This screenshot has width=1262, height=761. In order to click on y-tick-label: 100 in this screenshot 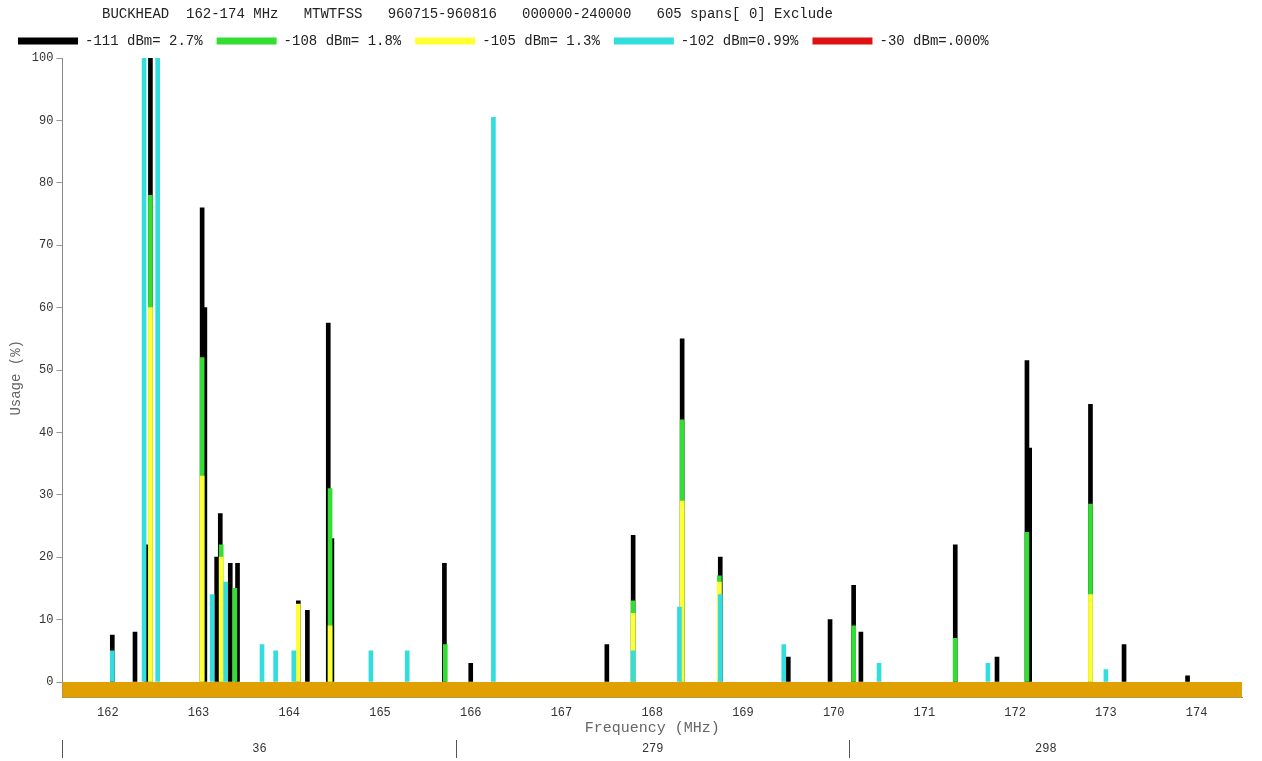, I will do `click(42, 58)`.